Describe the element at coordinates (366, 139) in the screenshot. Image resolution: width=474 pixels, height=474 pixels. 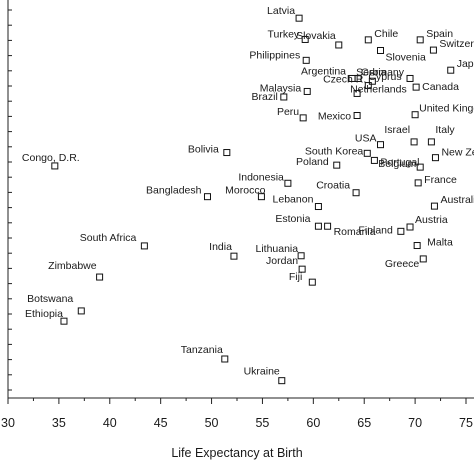
I see `point-label: USA` at that location.